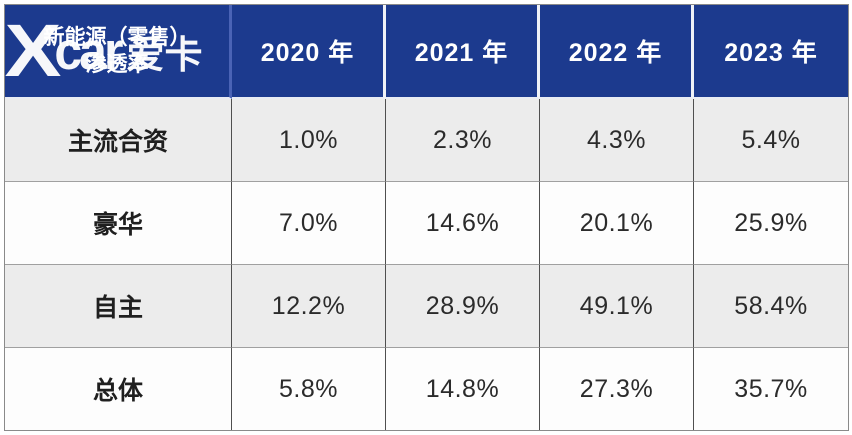 The image size is (852, 435). What do you see at coordinates (118, 306) in the screenshot?
I see `row-label-domestic: 自主` at bounding box center [118, 306].